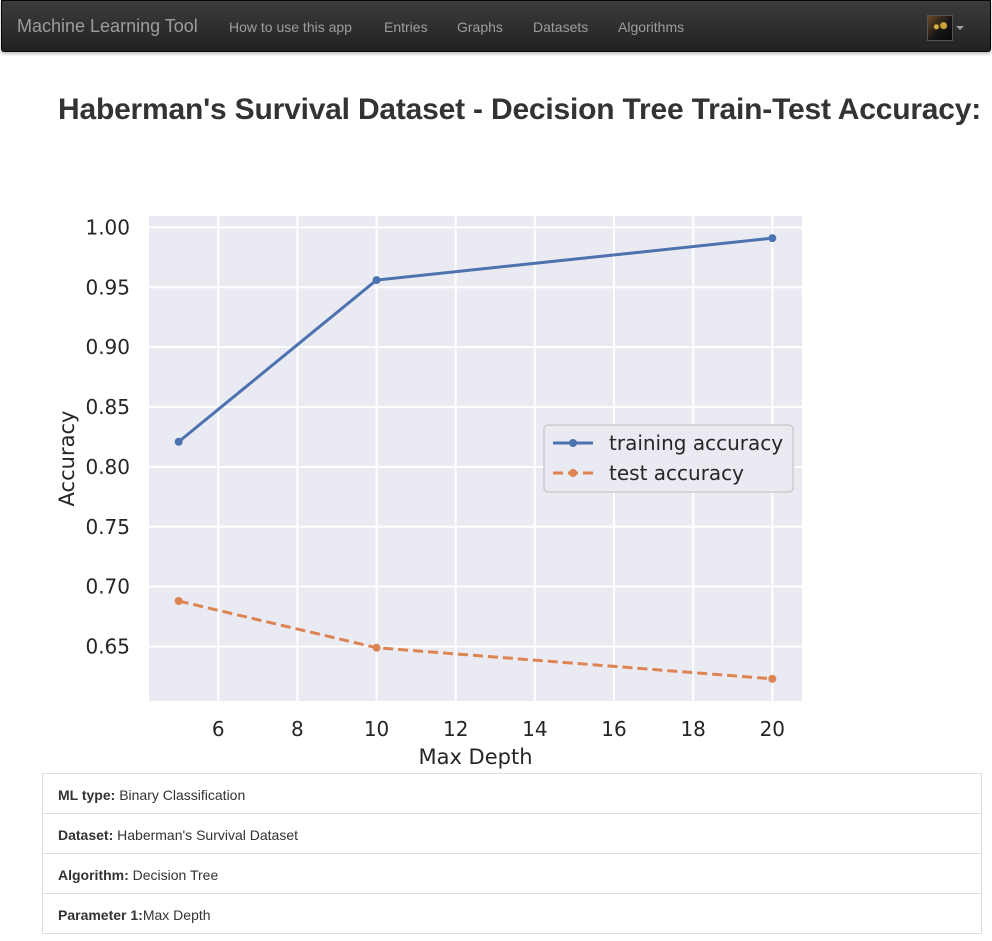  I want to click on x-tick-label: 10, so click(376, 729).